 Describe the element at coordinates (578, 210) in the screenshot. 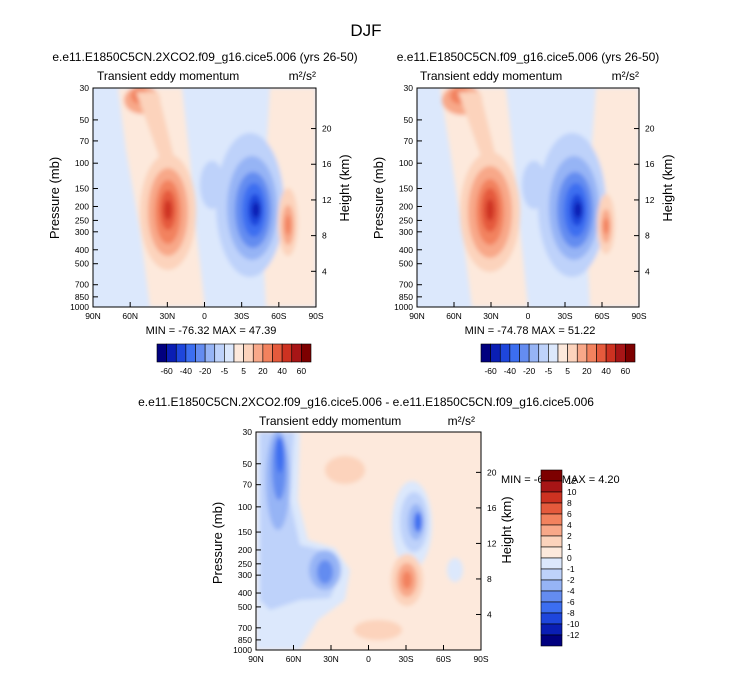

I see `panel-b-neg-l6` at that location.